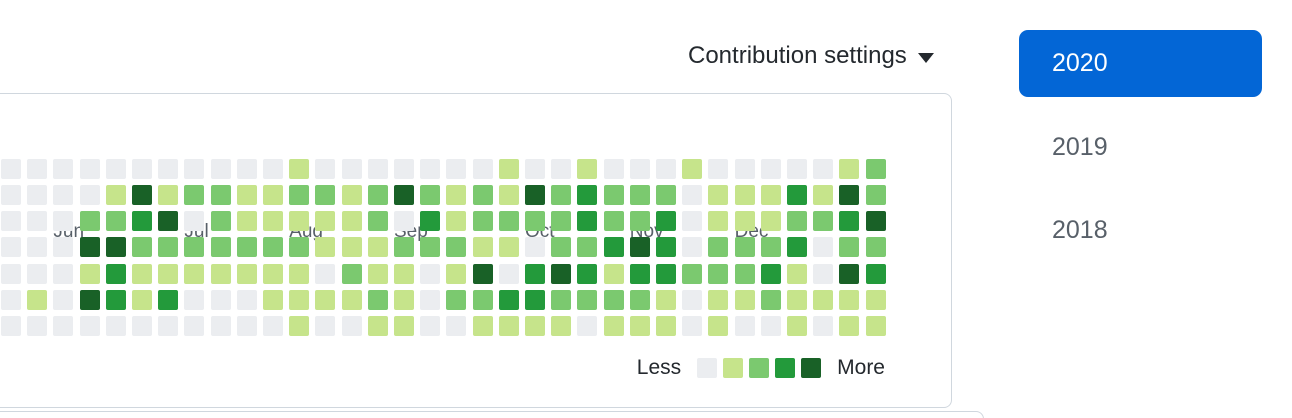 The height and width of the screenshot is (418, 1292). What do you see at coordinates (1080, 230) in the screenshot?
I see `year-item-2018: 2018` at bounding box center [1080, 230].